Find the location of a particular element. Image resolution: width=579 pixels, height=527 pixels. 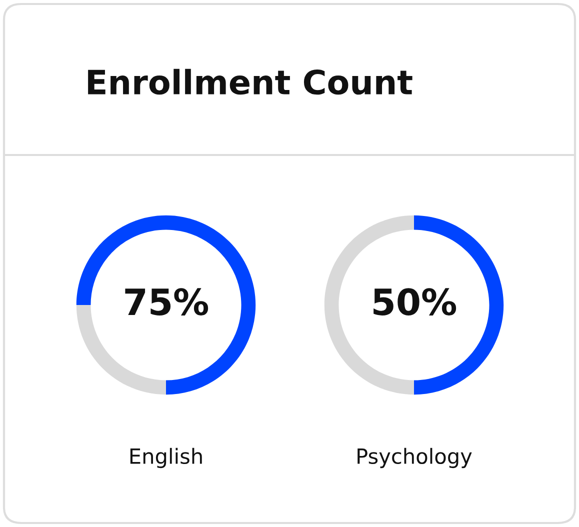

data-label: 50% is located at coordinates (415, 302).